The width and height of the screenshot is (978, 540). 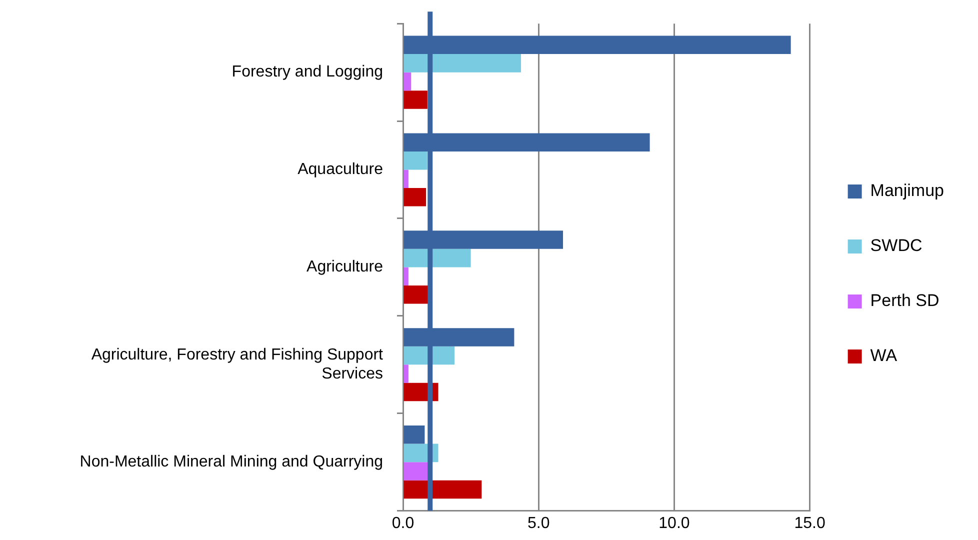 I want to click on legend-label: Perth SD, so click(x=905, y=300).